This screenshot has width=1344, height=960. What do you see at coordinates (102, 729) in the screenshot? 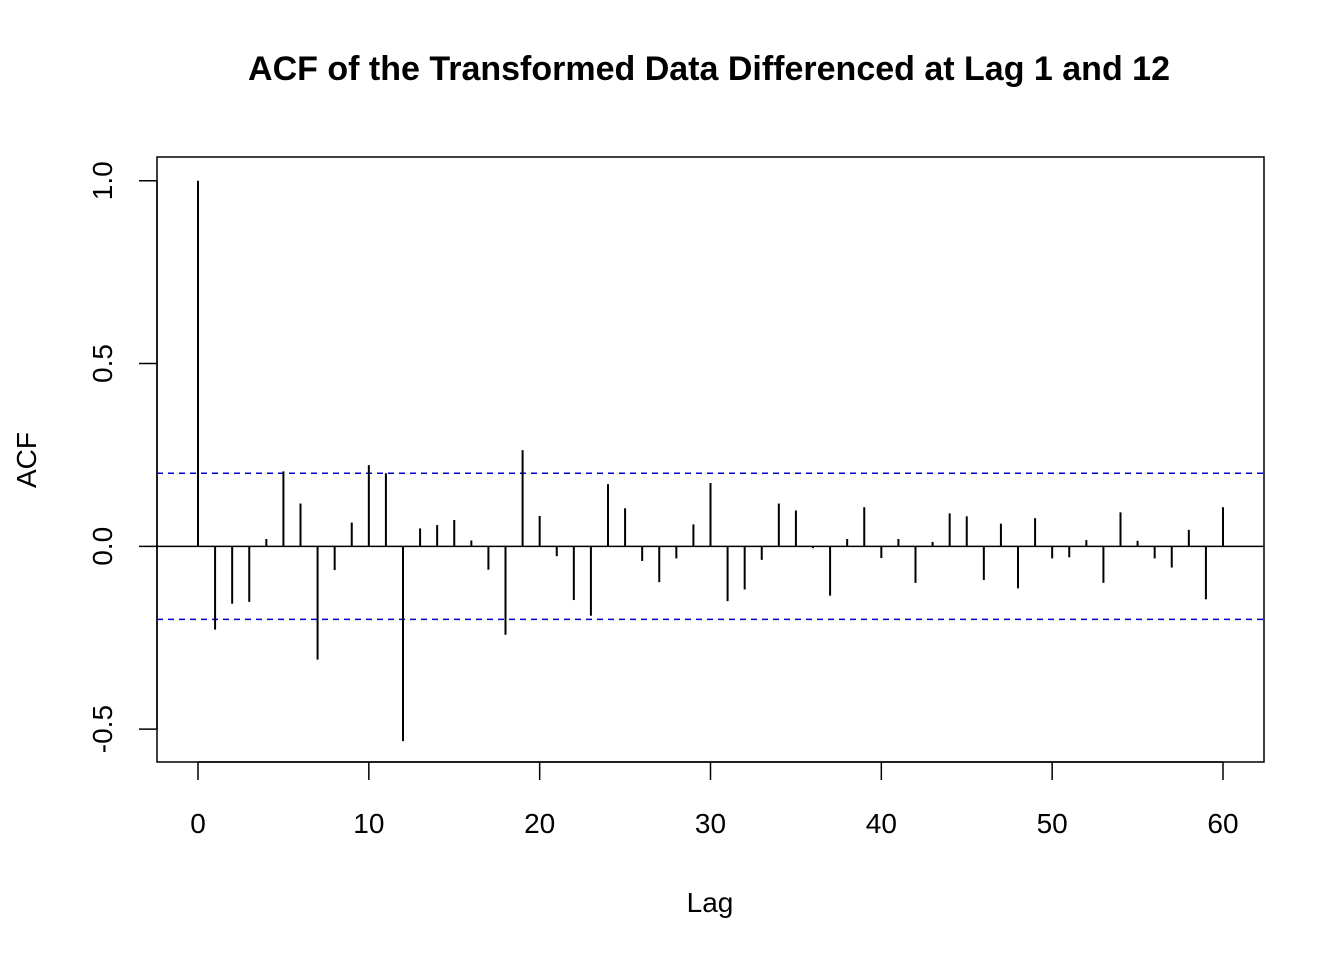
I see `y-tick-label: -0.5` at bounding box center [102, 729].